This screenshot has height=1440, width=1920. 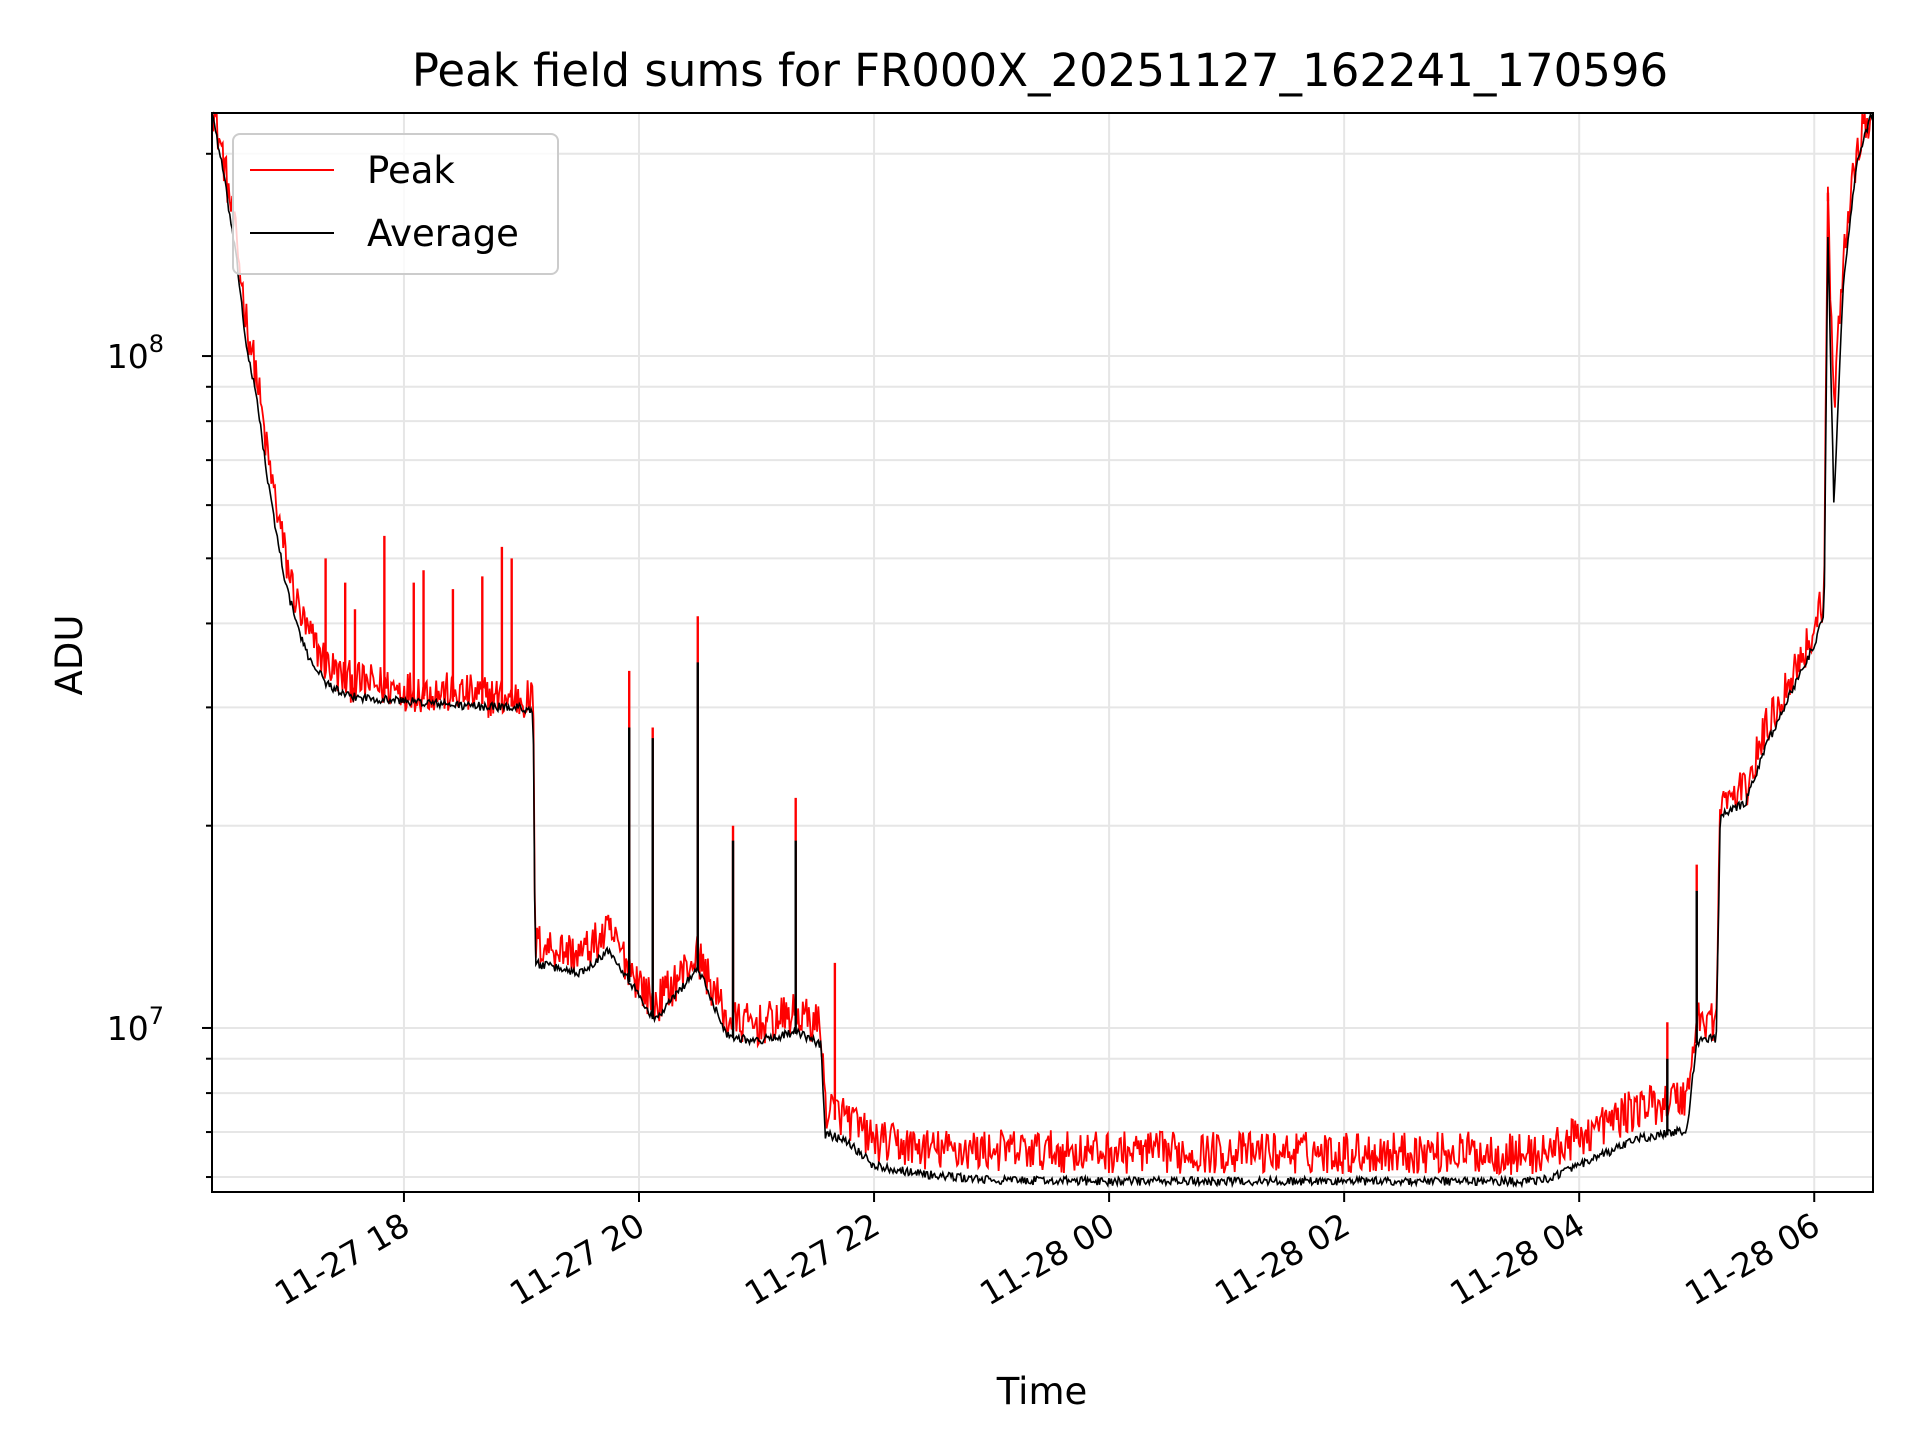 What do you see at coordinates (156, 1016) in the screenshot?
I see `y-tick-exponent: 7` at bounding box center [156, 1016].